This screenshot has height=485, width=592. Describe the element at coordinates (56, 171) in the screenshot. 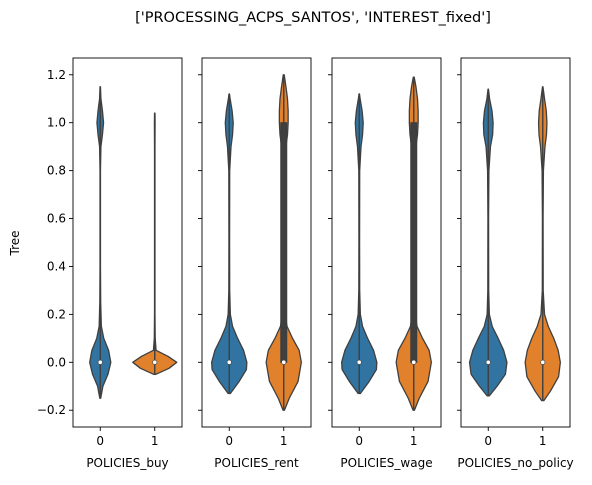

I see `y-tick-label: 0.8` at that location.